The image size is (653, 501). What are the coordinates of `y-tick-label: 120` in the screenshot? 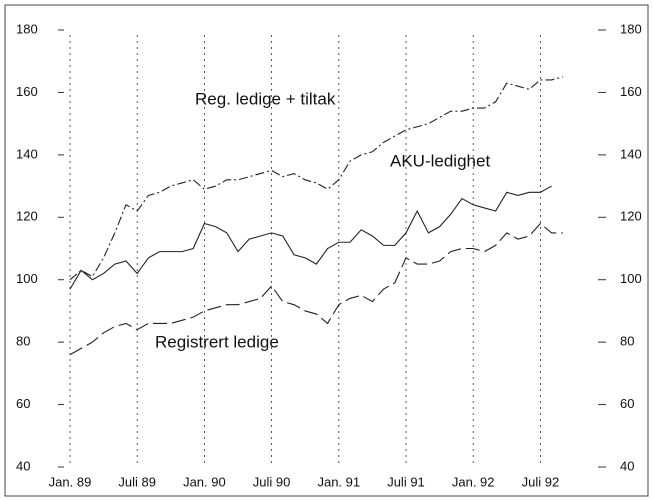 It's located at (27, 216).